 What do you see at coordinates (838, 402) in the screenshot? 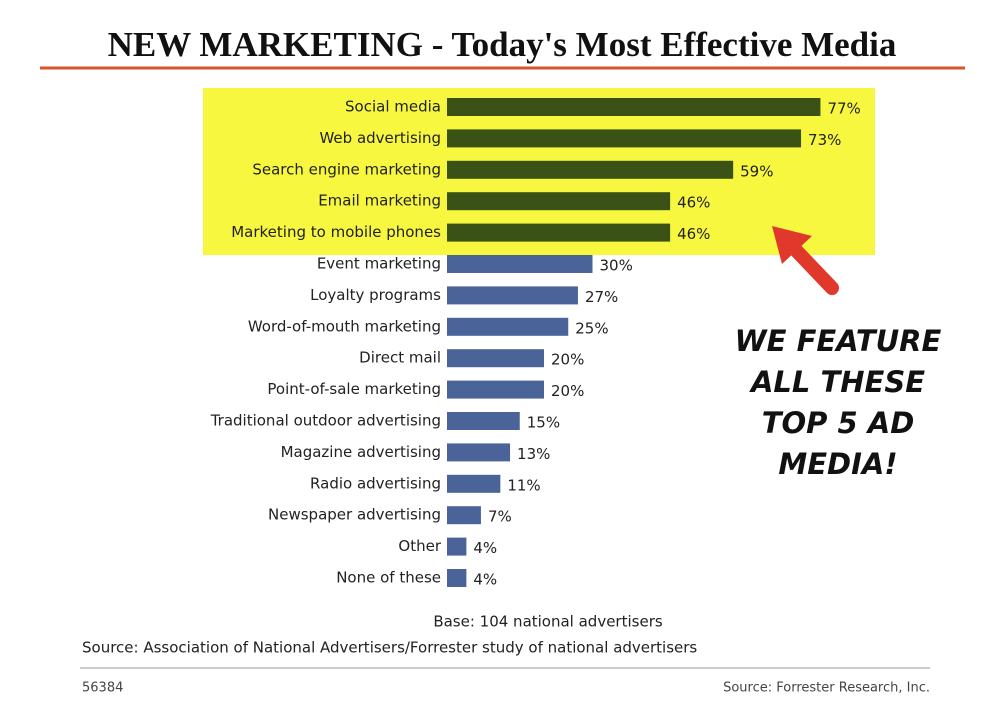
I see `annotation: WE FEATURE ALL THESE TOP 5 AD MEDIA!` at bounding box center [838, 402].